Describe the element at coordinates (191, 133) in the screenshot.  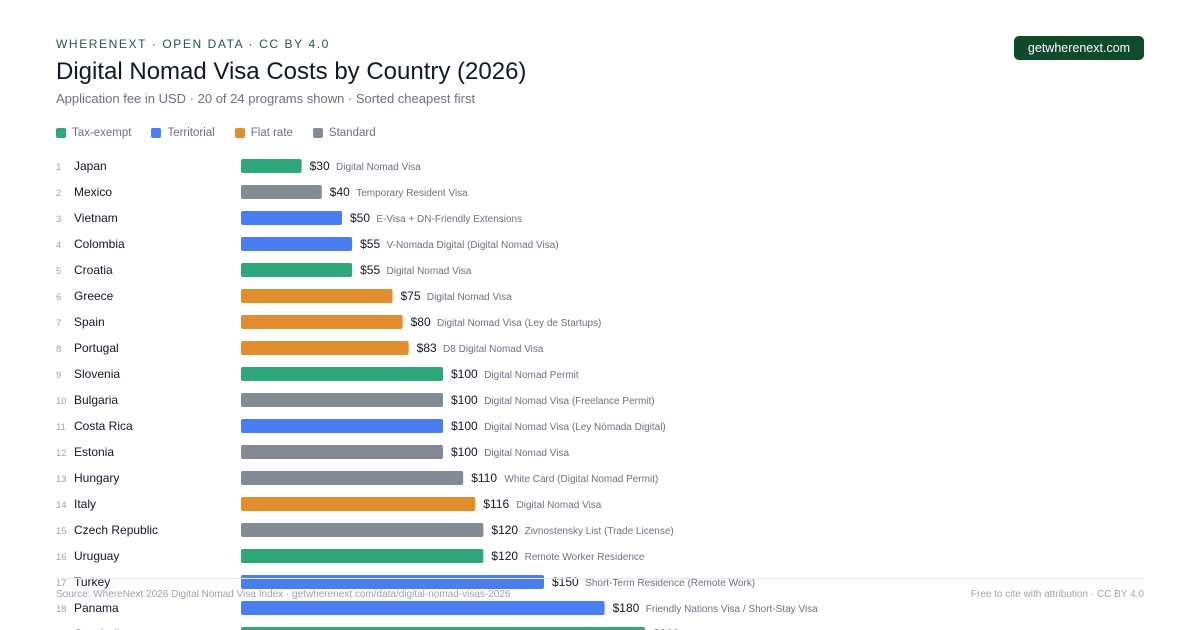
I see `legend-label: Territorial` at that location.